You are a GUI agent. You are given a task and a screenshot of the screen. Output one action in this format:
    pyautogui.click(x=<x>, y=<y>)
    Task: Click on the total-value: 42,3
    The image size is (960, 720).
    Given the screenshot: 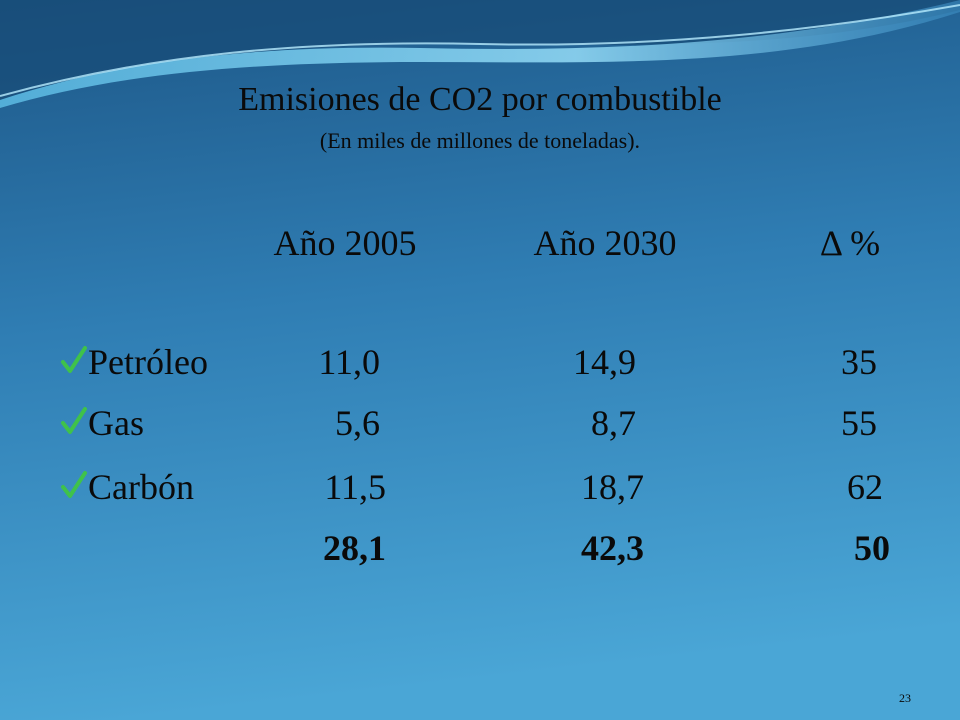 What is the action you would take?
    pyautogui.click(x=612, y=548)
    